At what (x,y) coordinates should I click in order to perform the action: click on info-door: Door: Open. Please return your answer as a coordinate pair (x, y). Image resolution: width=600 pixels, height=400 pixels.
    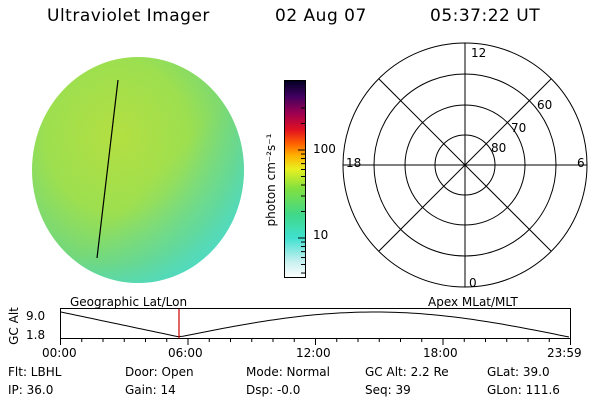
    Looking at the image, I should click on (159, 372).